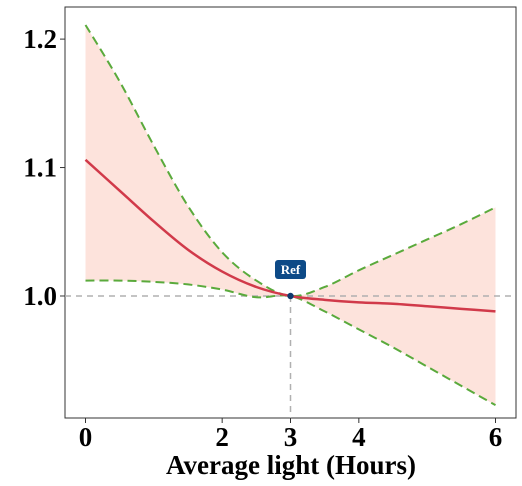  What do you see at coordinates (290, 296) in the screenshot?
I see `reference-point` at bounding box center [290, 296].